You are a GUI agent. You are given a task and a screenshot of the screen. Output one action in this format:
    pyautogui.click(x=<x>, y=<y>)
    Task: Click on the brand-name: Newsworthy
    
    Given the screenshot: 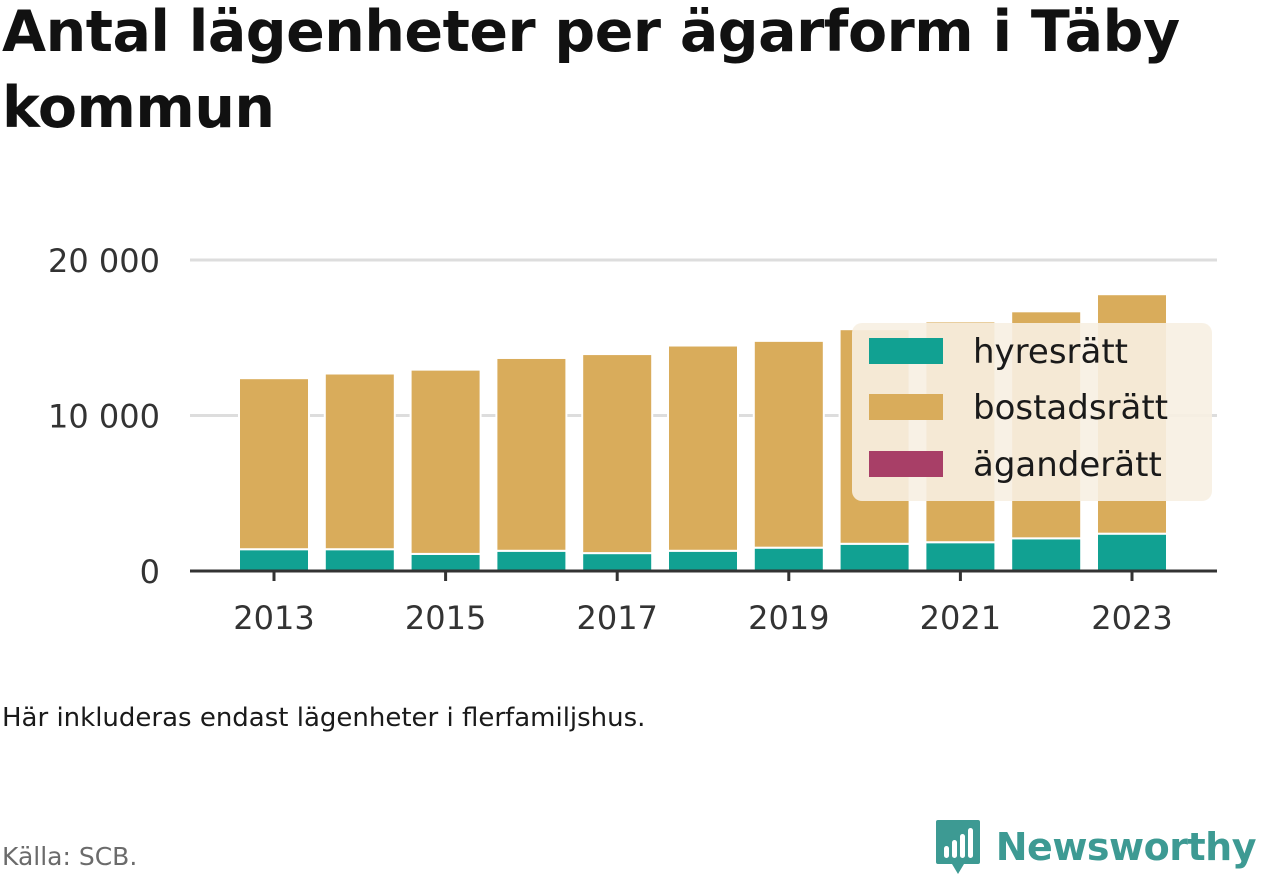 What is the action you would take?
    pyautogui.click(x=1126, y=847)
    